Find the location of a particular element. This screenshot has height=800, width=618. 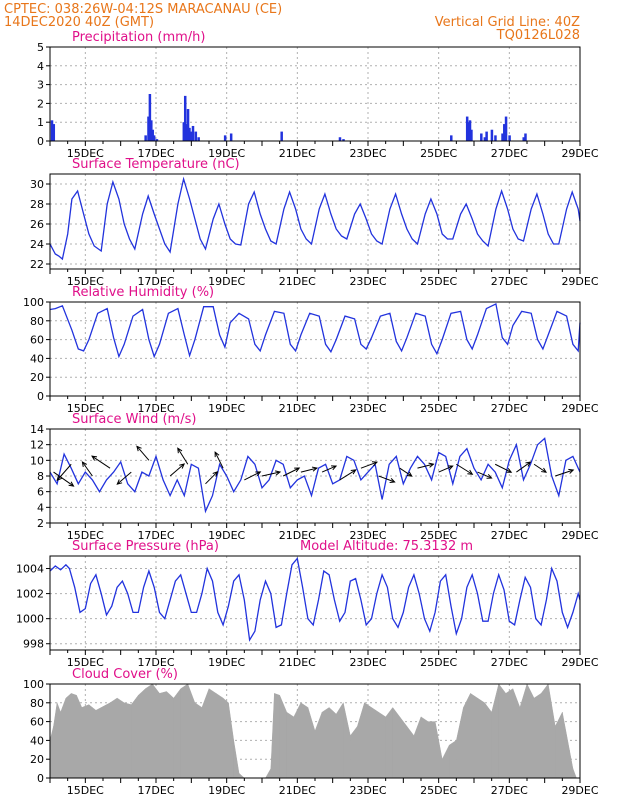

temp-xtick-label: 17DEC is located at coordinates (155, 281).